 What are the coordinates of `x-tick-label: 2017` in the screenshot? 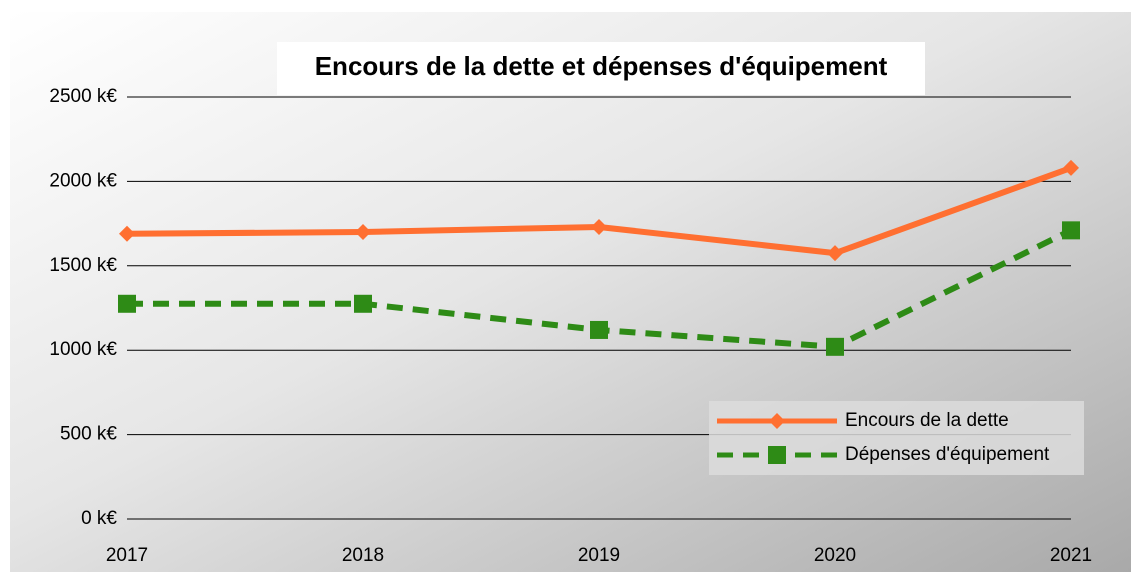 It's located at (127, 555).